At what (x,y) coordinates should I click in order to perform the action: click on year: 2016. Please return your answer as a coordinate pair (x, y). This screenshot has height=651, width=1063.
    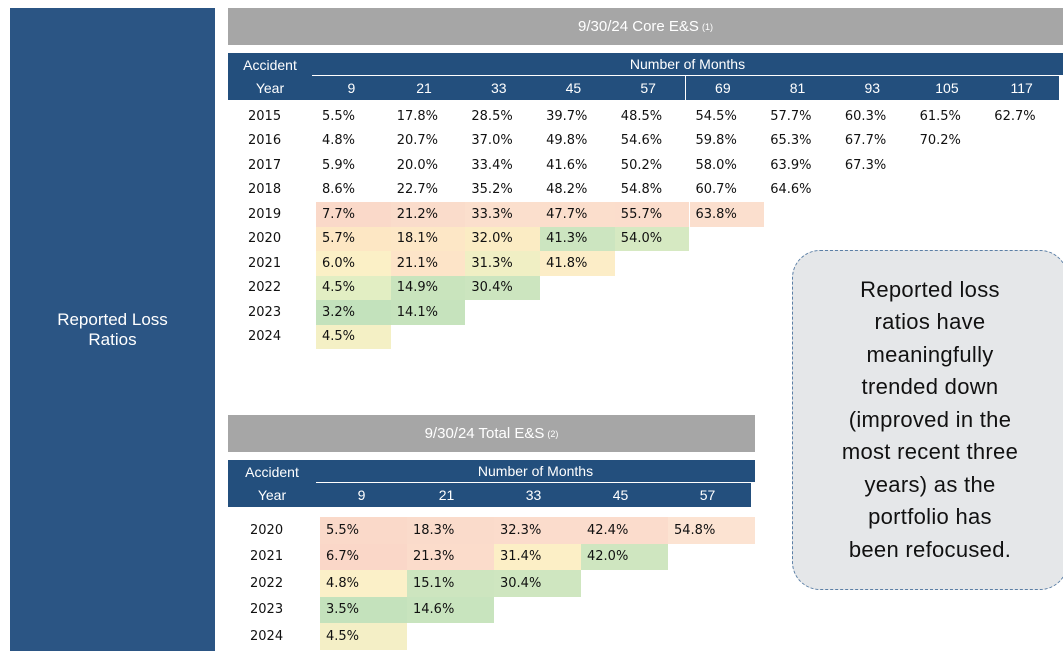
    Looking at the image, I should click on (265, 141).